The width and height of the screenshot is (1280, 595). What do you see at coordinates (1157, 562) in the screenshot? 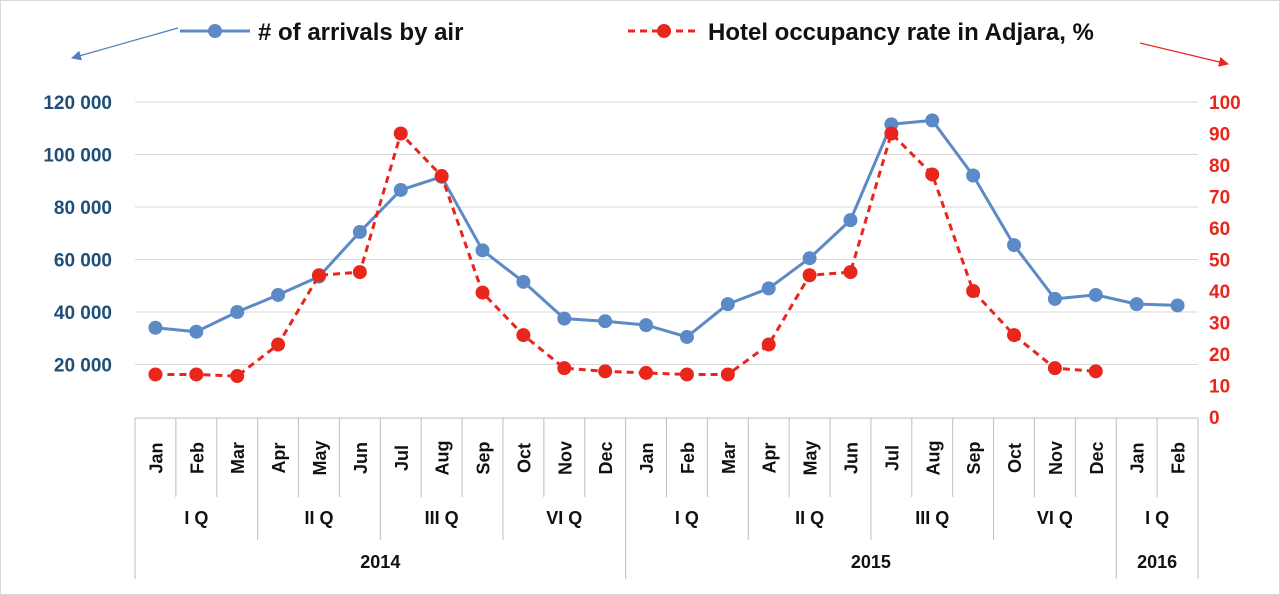
I see `x-group-label-year: 2016` at bounding box center [1157, 562].